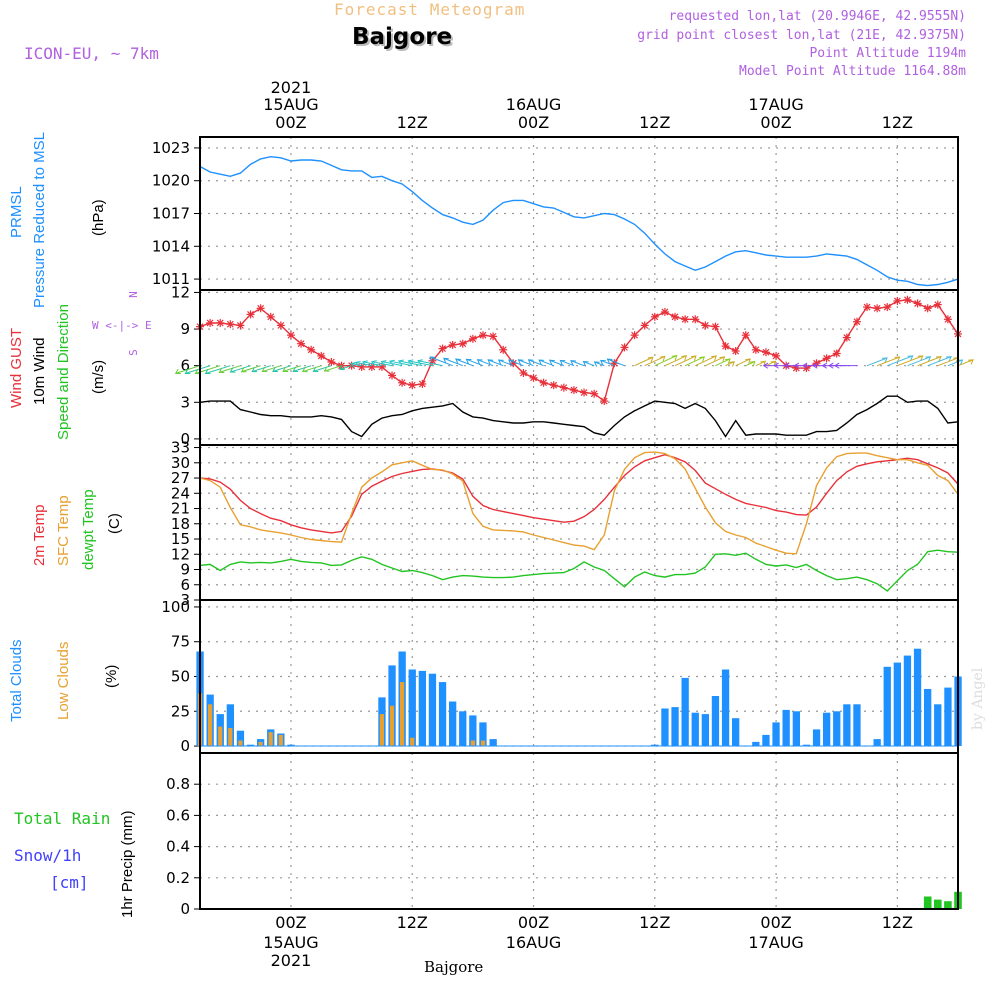 The height and width of the screenshot is (1000, 1000). What do you see at coordinates (185, 585) in the screenshot?
I see `y-tick-label: 6` at bounding box center [185, 585].